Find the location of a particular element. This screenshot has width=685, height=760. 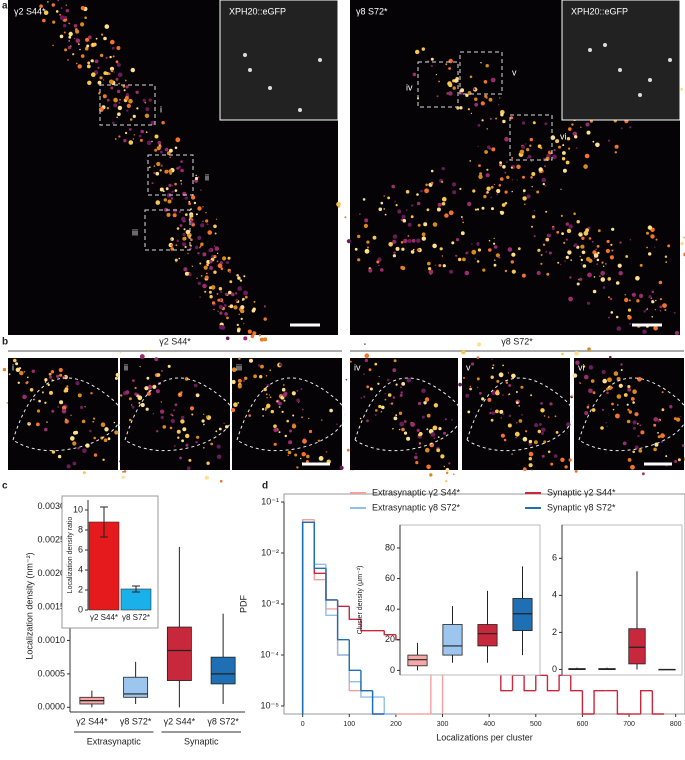

roi-label: v is located at coordinates (468, 367).